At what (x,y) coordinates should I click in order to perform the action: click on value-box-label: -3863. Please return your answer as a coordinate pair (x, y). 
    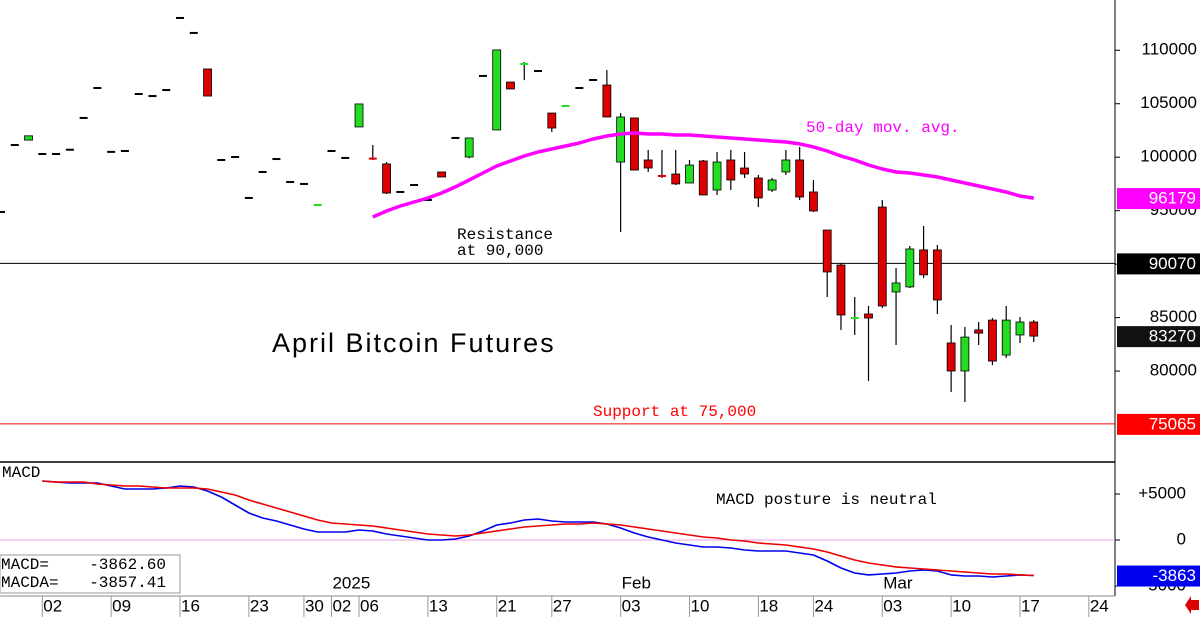
    Looking at the image, I should click on (1174, 575).